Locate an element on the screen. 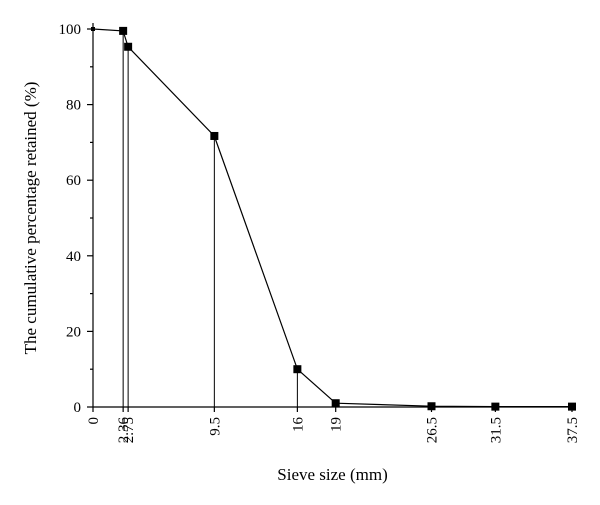  x-tick-label: 26.5 is located at coordinates (432, 430).